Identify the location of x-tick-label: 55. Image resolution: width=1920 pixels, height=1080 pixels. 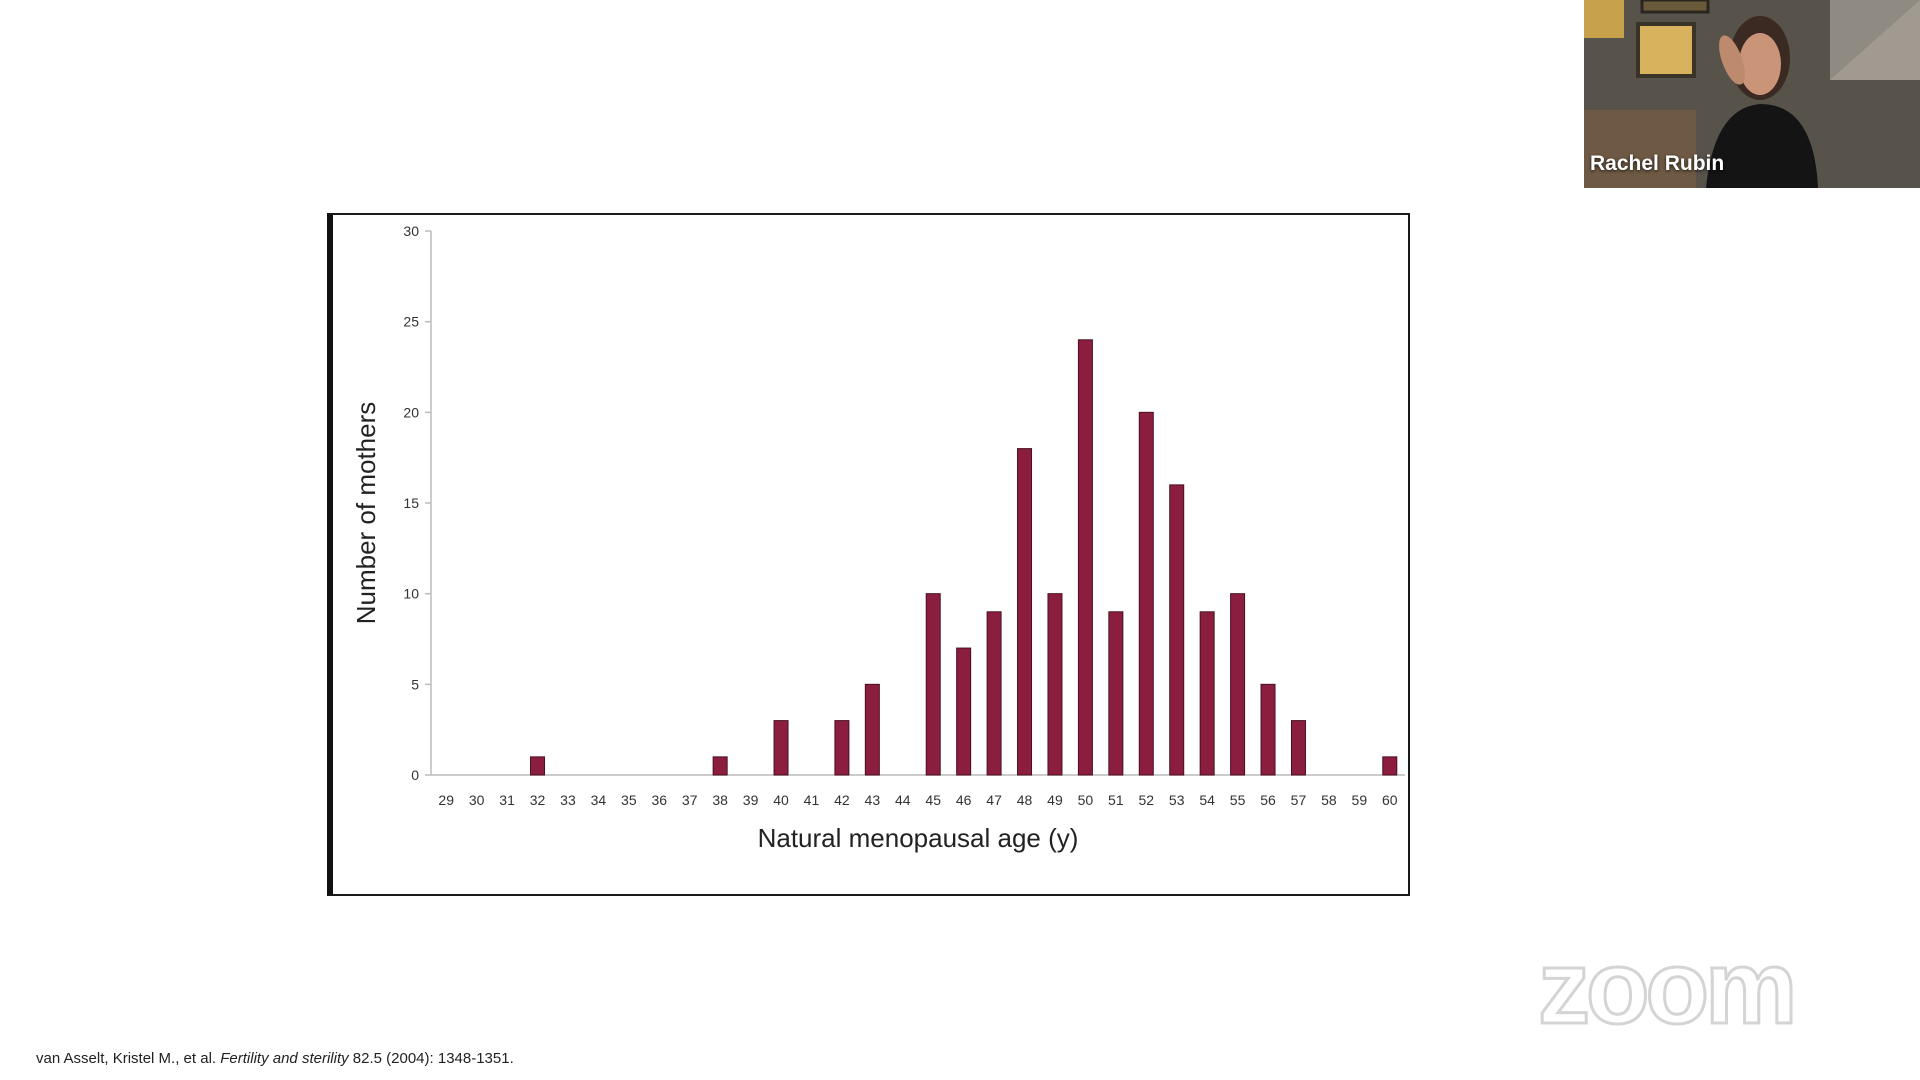
(1238, 800).